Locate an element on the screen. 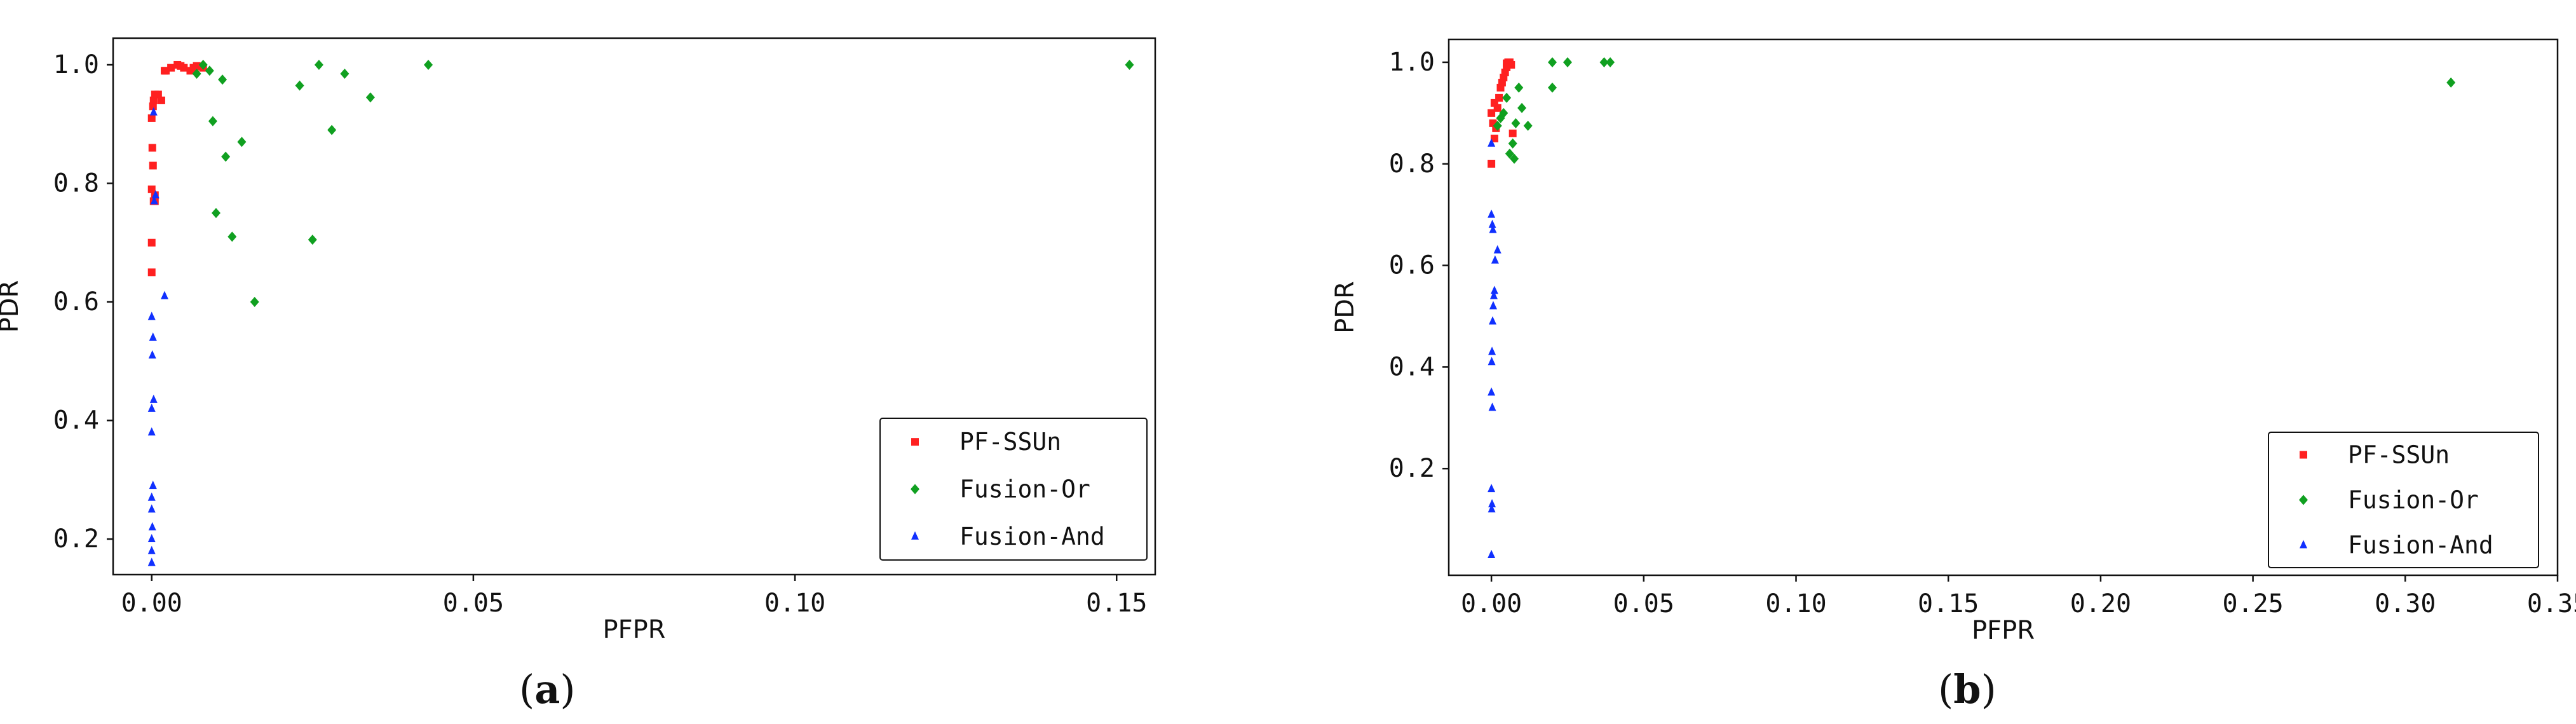 This screenshot has height=724, width=2576. series-pf-ssun is located at coordinates (177, 168).